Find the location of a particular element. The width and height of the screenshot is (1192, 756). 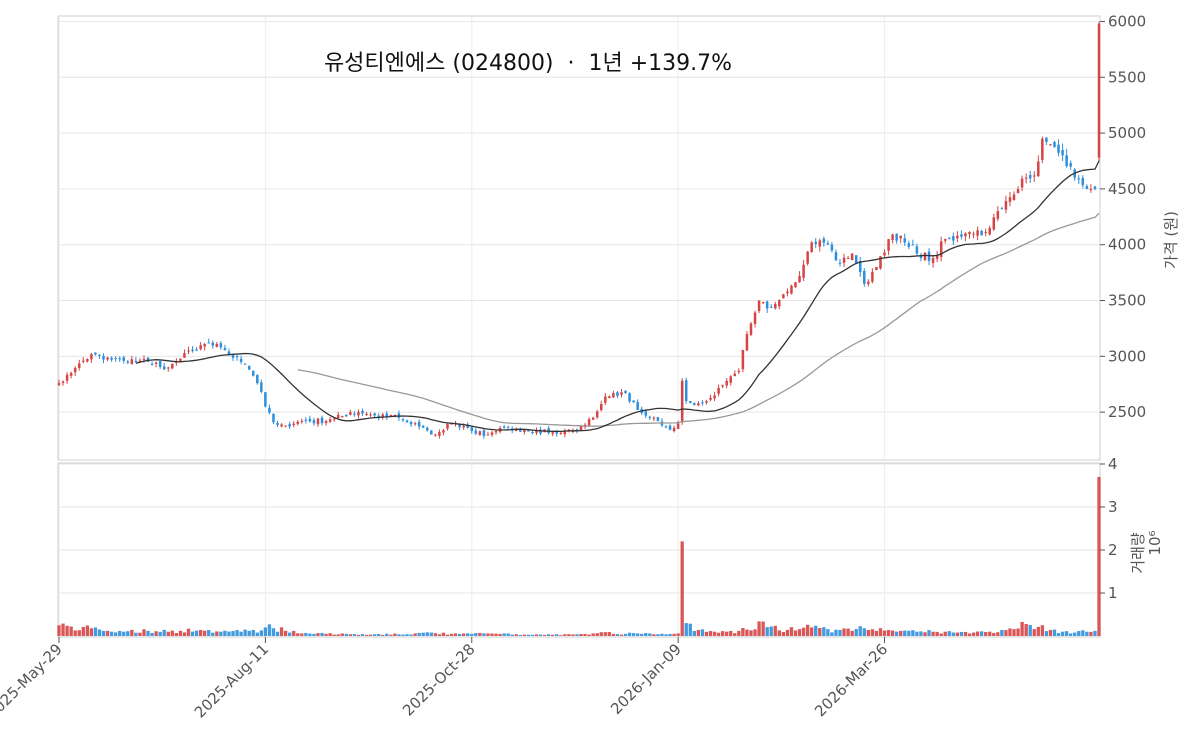

price-tick-label: 4500 is located at coordinates (1127, 189).